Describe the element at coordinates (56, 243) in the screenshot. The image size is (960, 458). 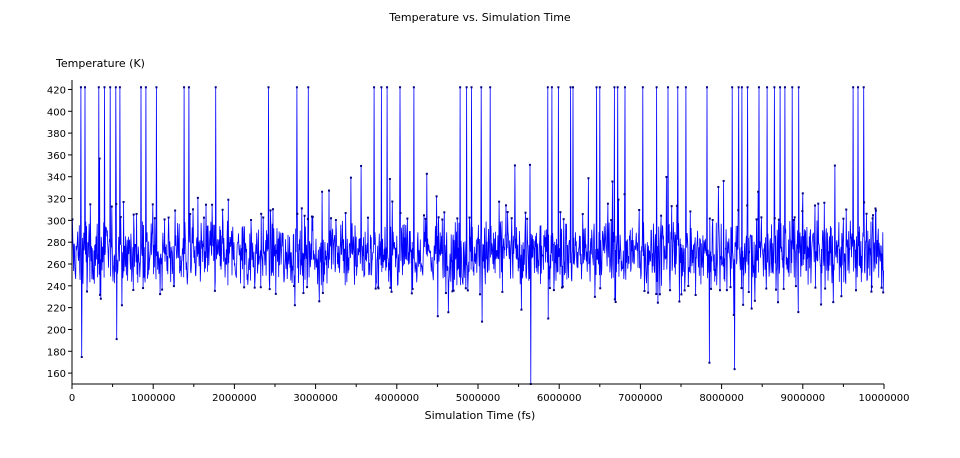
I see `y-tick-label: 280` at that location.